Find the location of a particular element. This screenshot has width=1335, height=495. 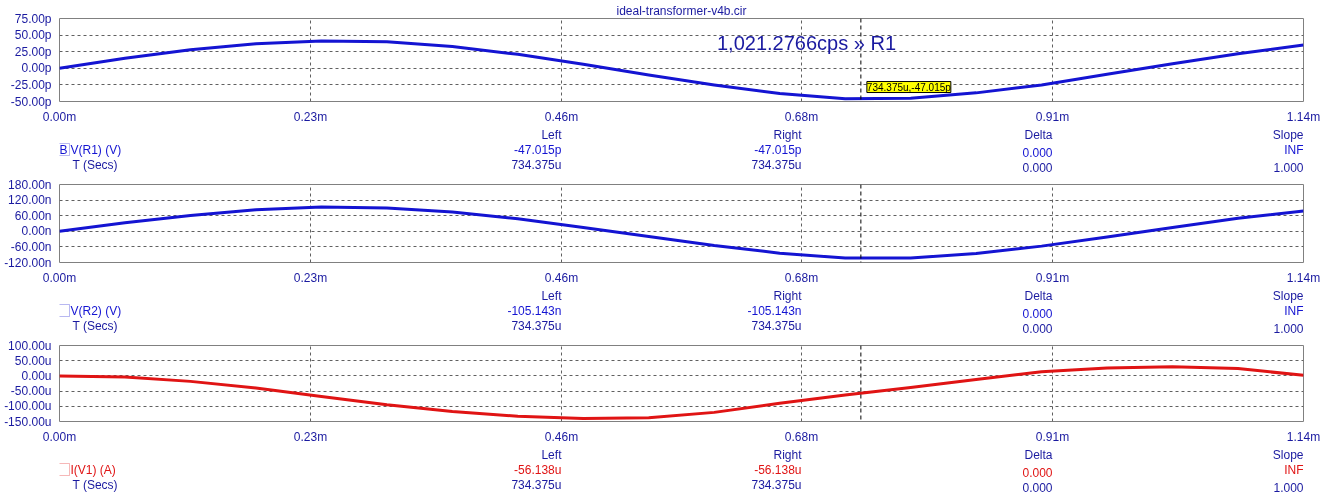

y-tick-label: 0.00n is located at coordinates (36, 231).